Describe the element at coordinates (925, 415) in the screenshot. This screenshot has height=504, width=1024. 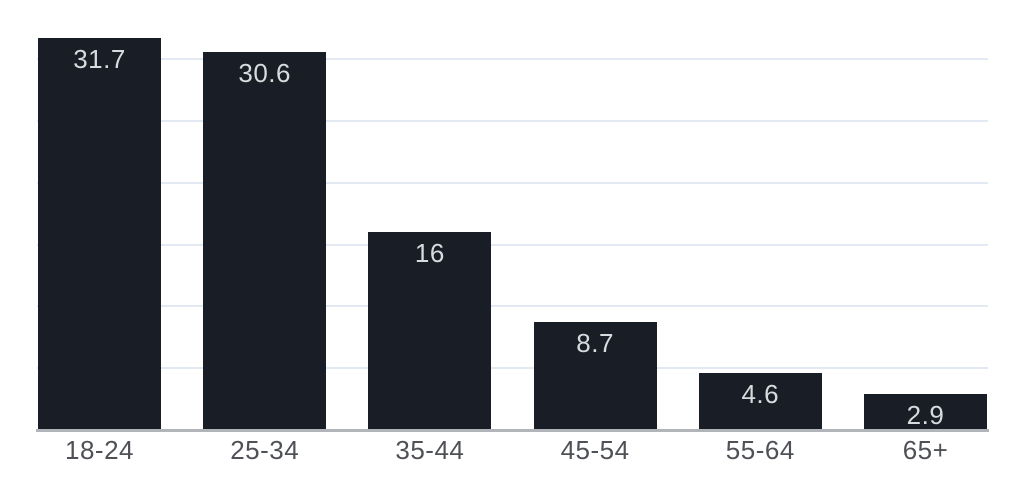
I see `bar-value-label: 2.9` at that location.